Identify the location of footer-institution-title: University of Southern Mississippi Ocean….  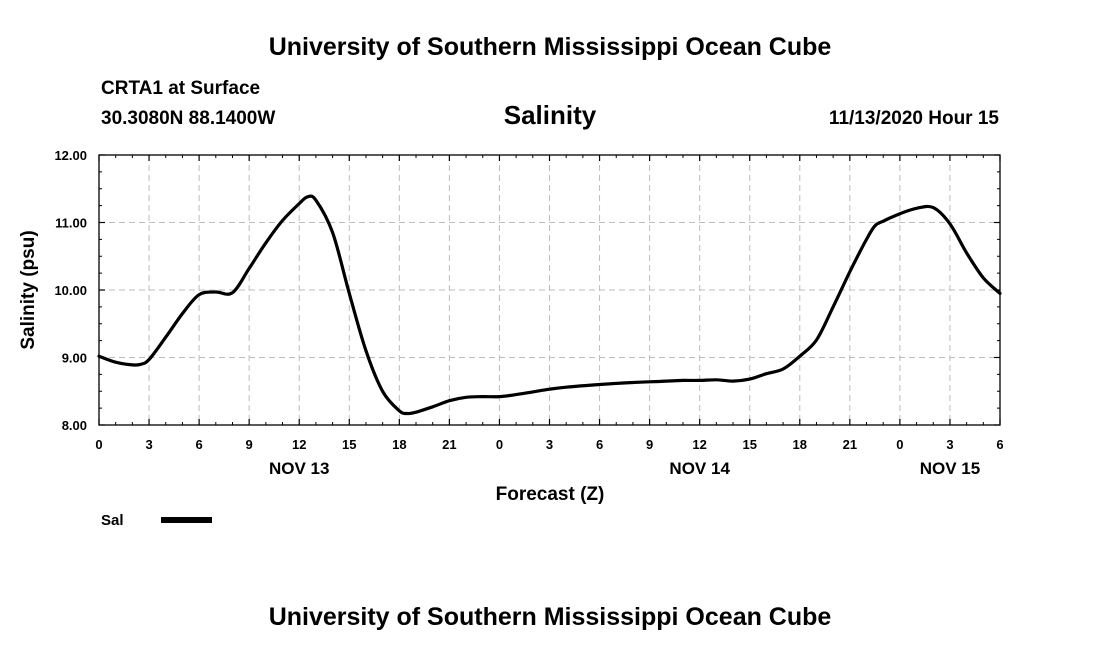
(550, 617).